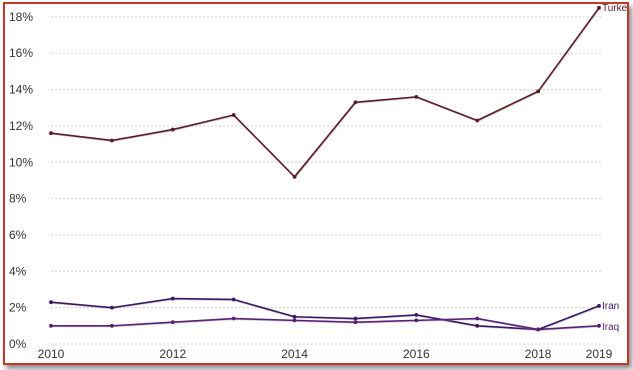  What do you see at coordinates (21, 180) in the screenshot?
I see `y-axis-tick-labels: 0% 2% 4% 6% 8% 10% 12% 14% 16% 18%` at bounding box center [21, 180].